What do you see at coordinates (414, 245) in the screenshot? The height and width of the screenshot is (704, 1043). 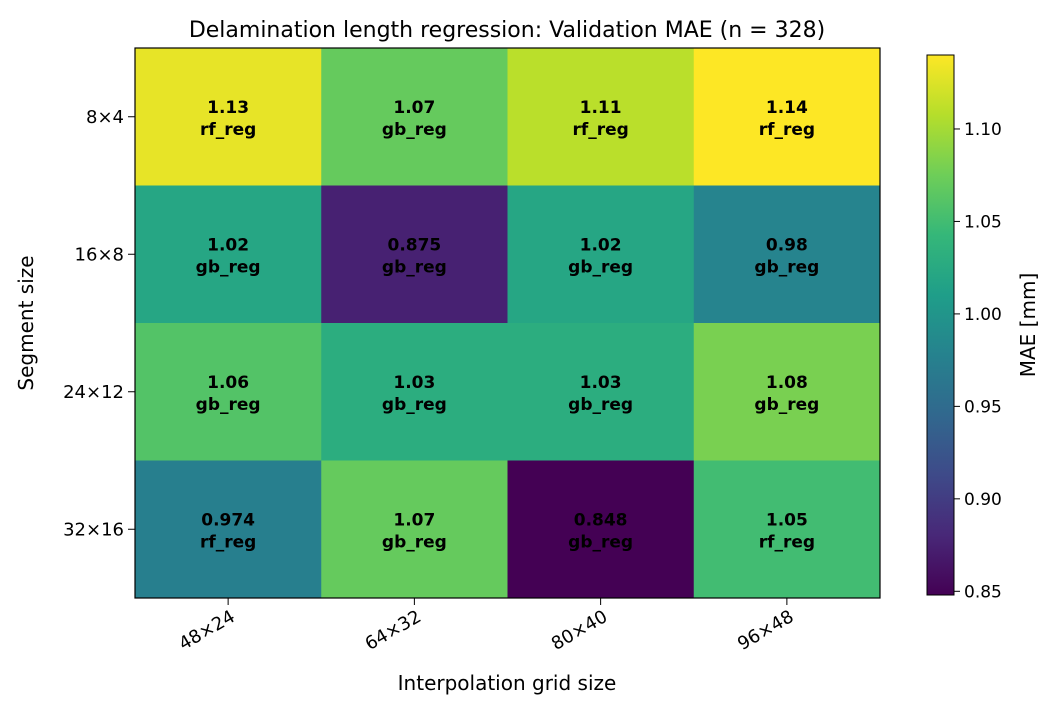 I see `cell-value-label: 0.875` at bounding box center [414, 245].